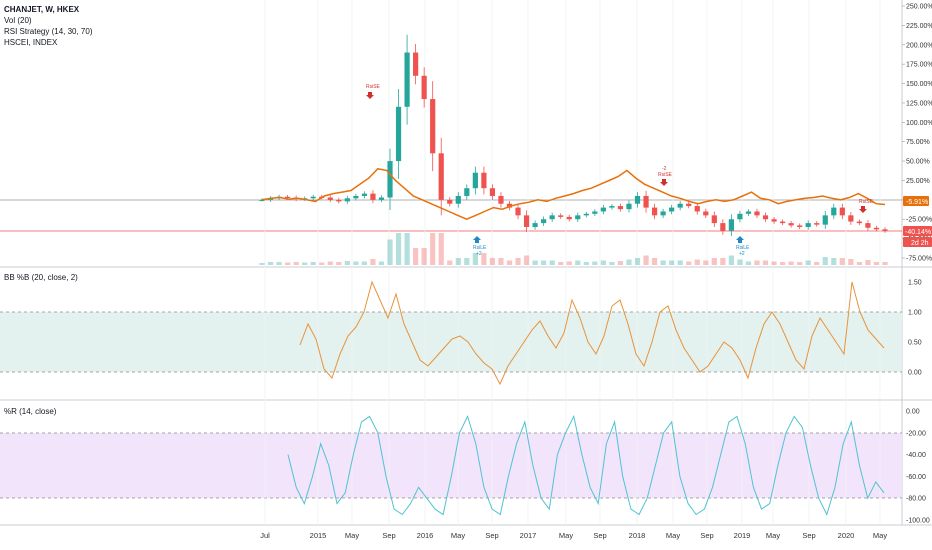 The height and width of the screenshot is (550, 932). I want to click on wr-band-fill, so click(451, 465).